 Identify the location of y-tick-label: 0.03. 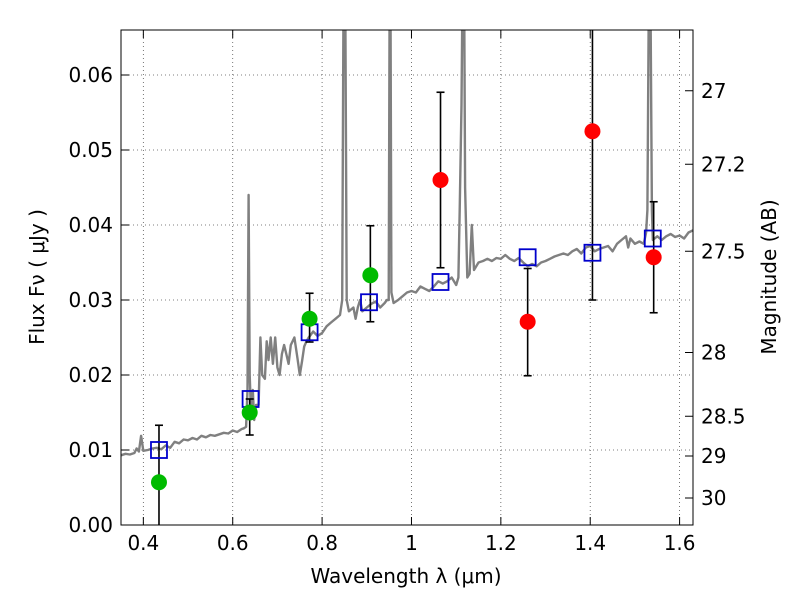
(90, 300).